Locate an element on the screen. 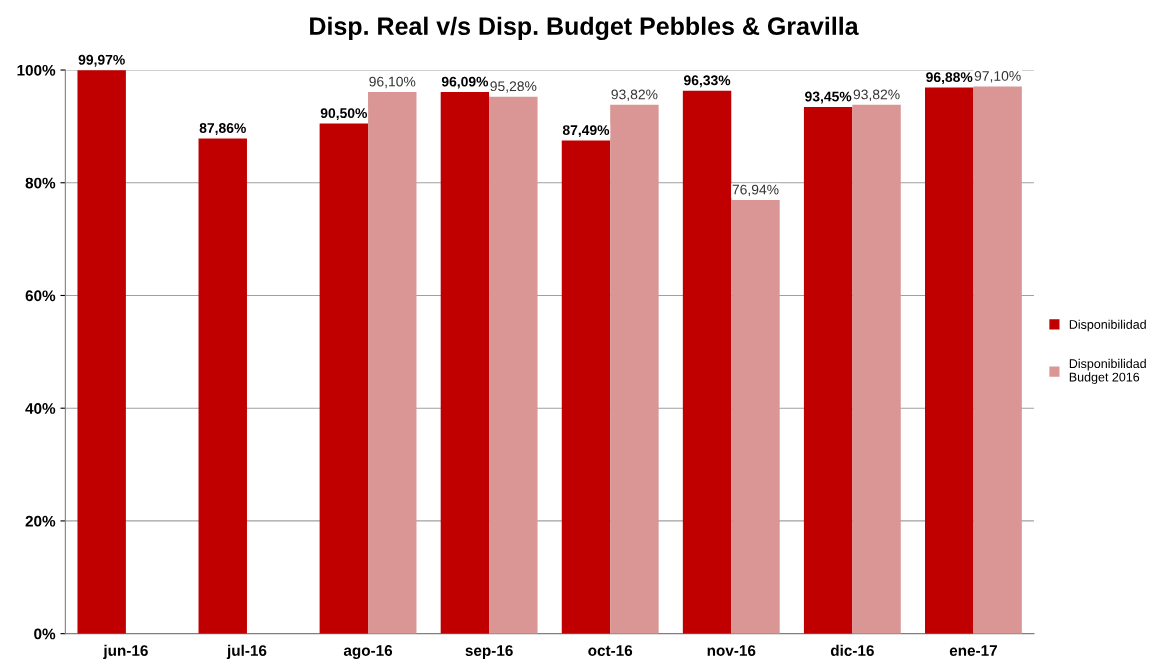 This screenshot has height=667, width=1167. x-tick-label: dic-16 is located at coordinates (852, 650).